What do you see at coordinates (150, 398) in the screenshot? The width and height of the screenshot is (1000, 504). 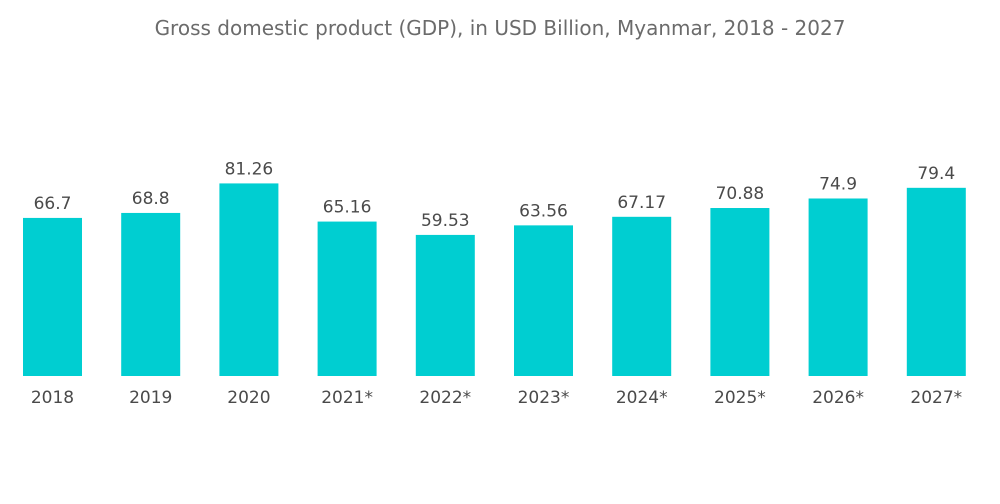 I see `x-tick-label: 2019` at bounding box center [150, 398].